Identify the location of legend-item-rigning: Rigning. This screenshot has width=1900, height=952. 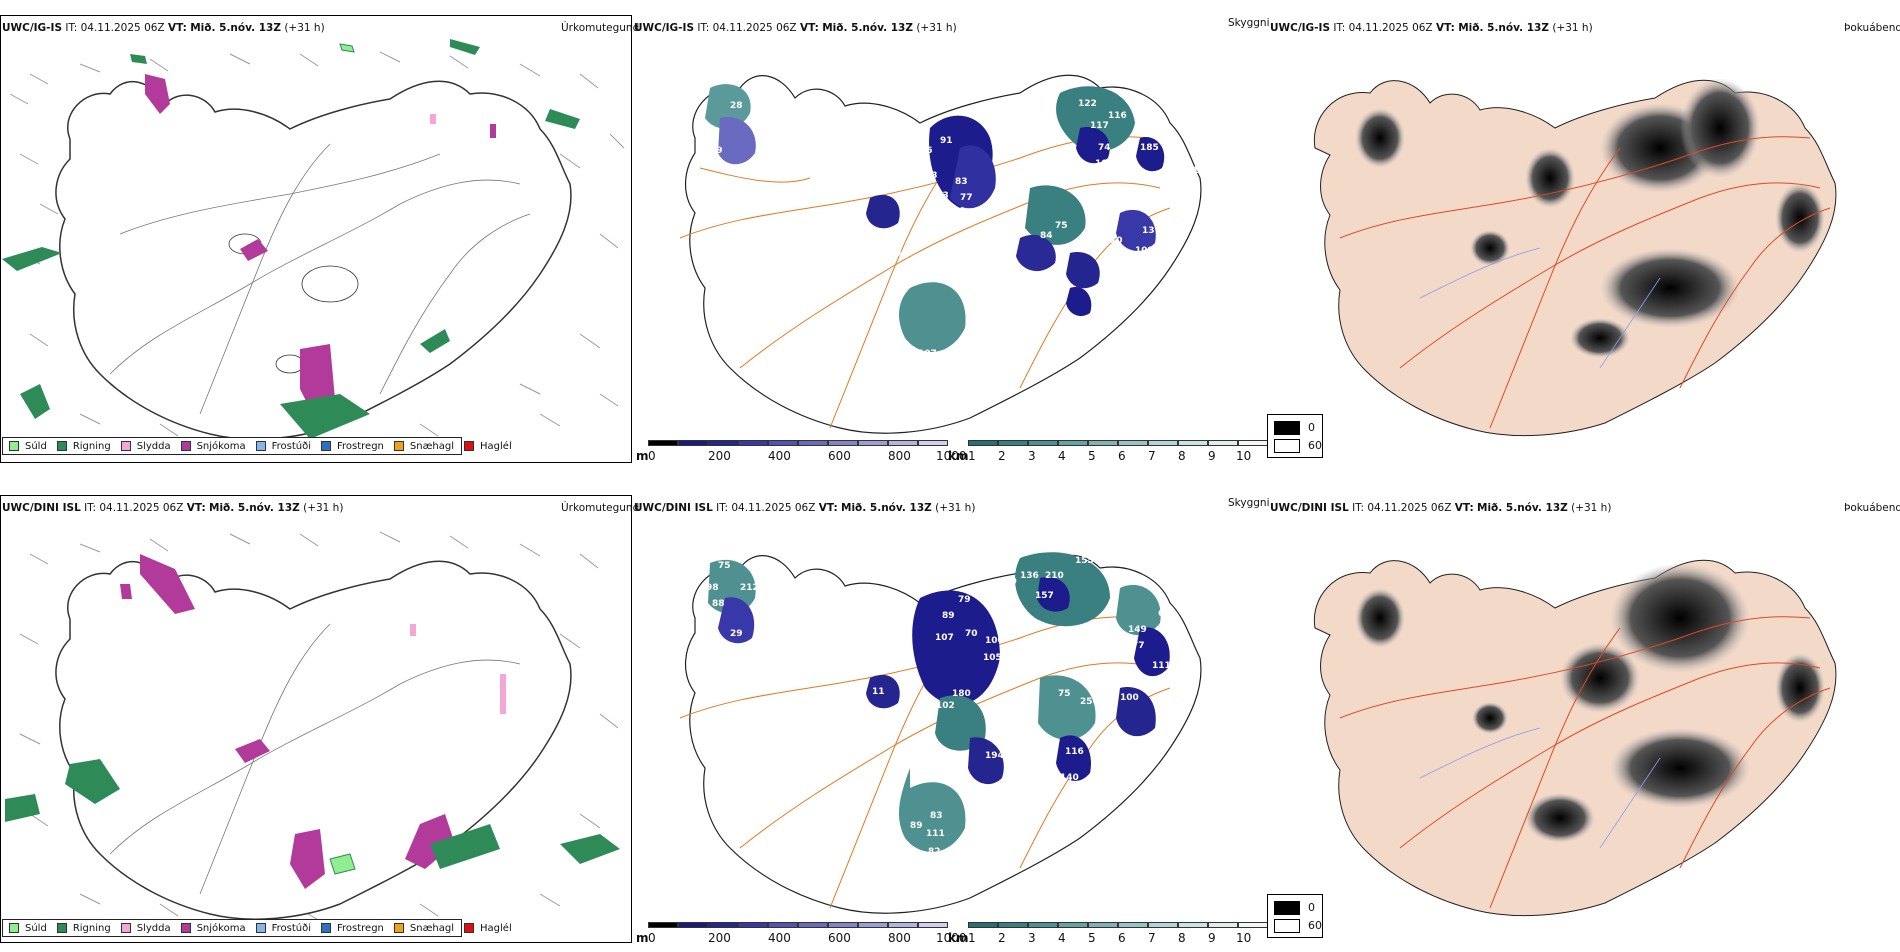
(83, 928).